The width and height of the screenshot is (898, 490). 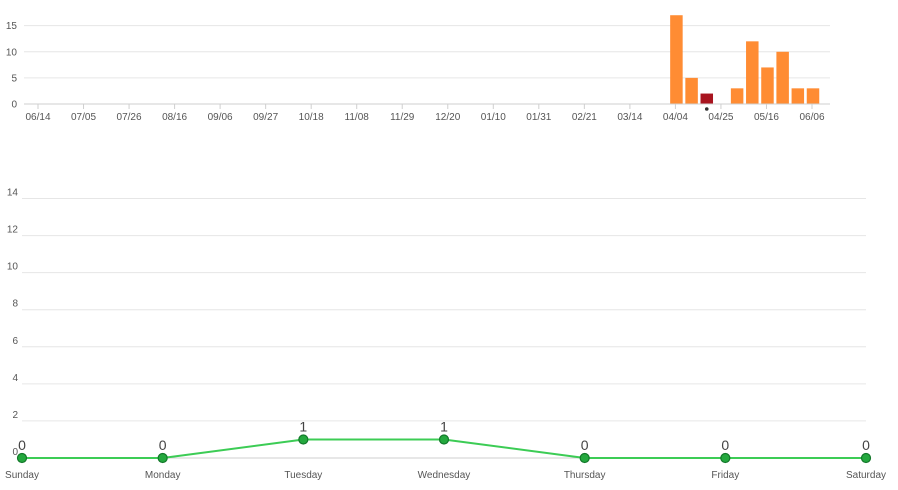 What do you see at coordinates (15, 304) in the screenshot?
I see `line-chart-y-tick-label: 8` at bounding box center [15, 304].